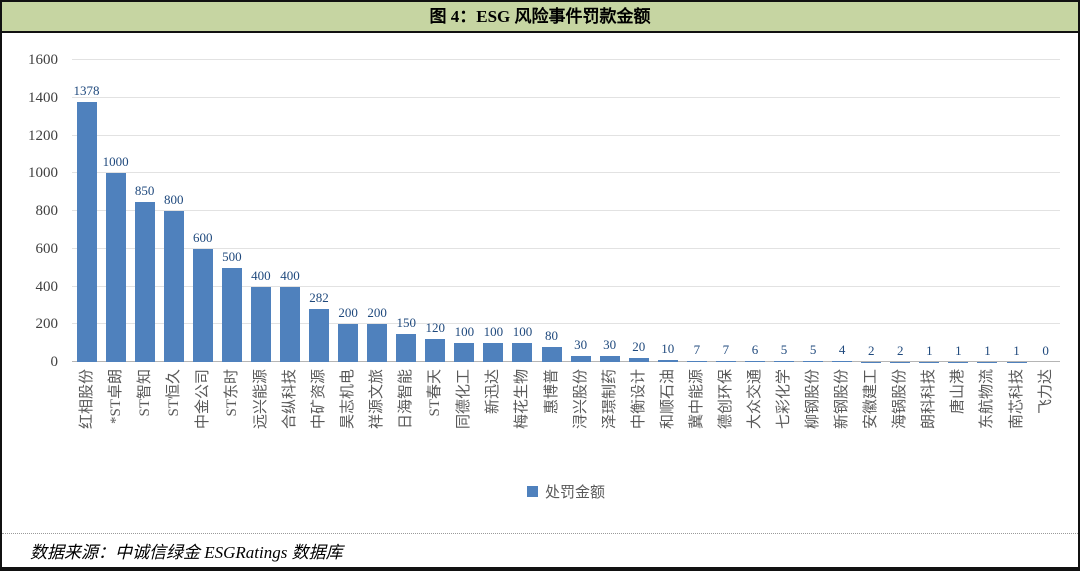 This screenshot has height=571, width=1080. I want to click on category-label-cell: 海锅股份, so click(900, 419).